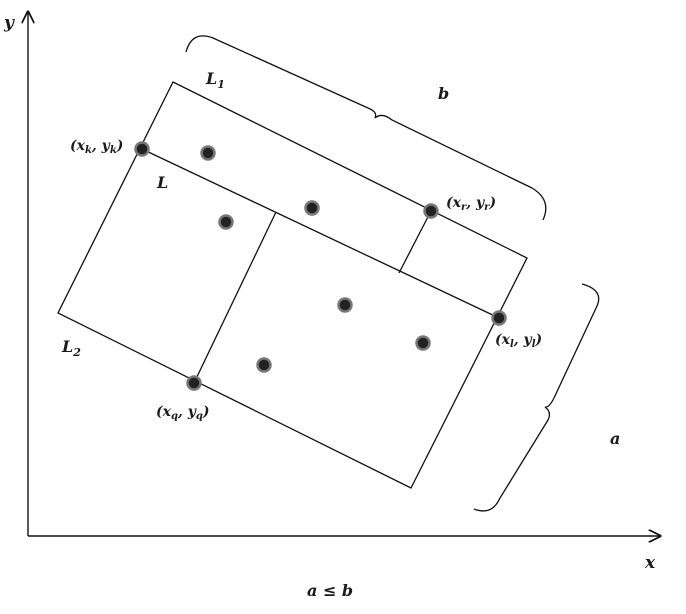  Describe the element at coordinates (330, 590) in the screenshot. I see `condition-label: a ≤ b` at that location.